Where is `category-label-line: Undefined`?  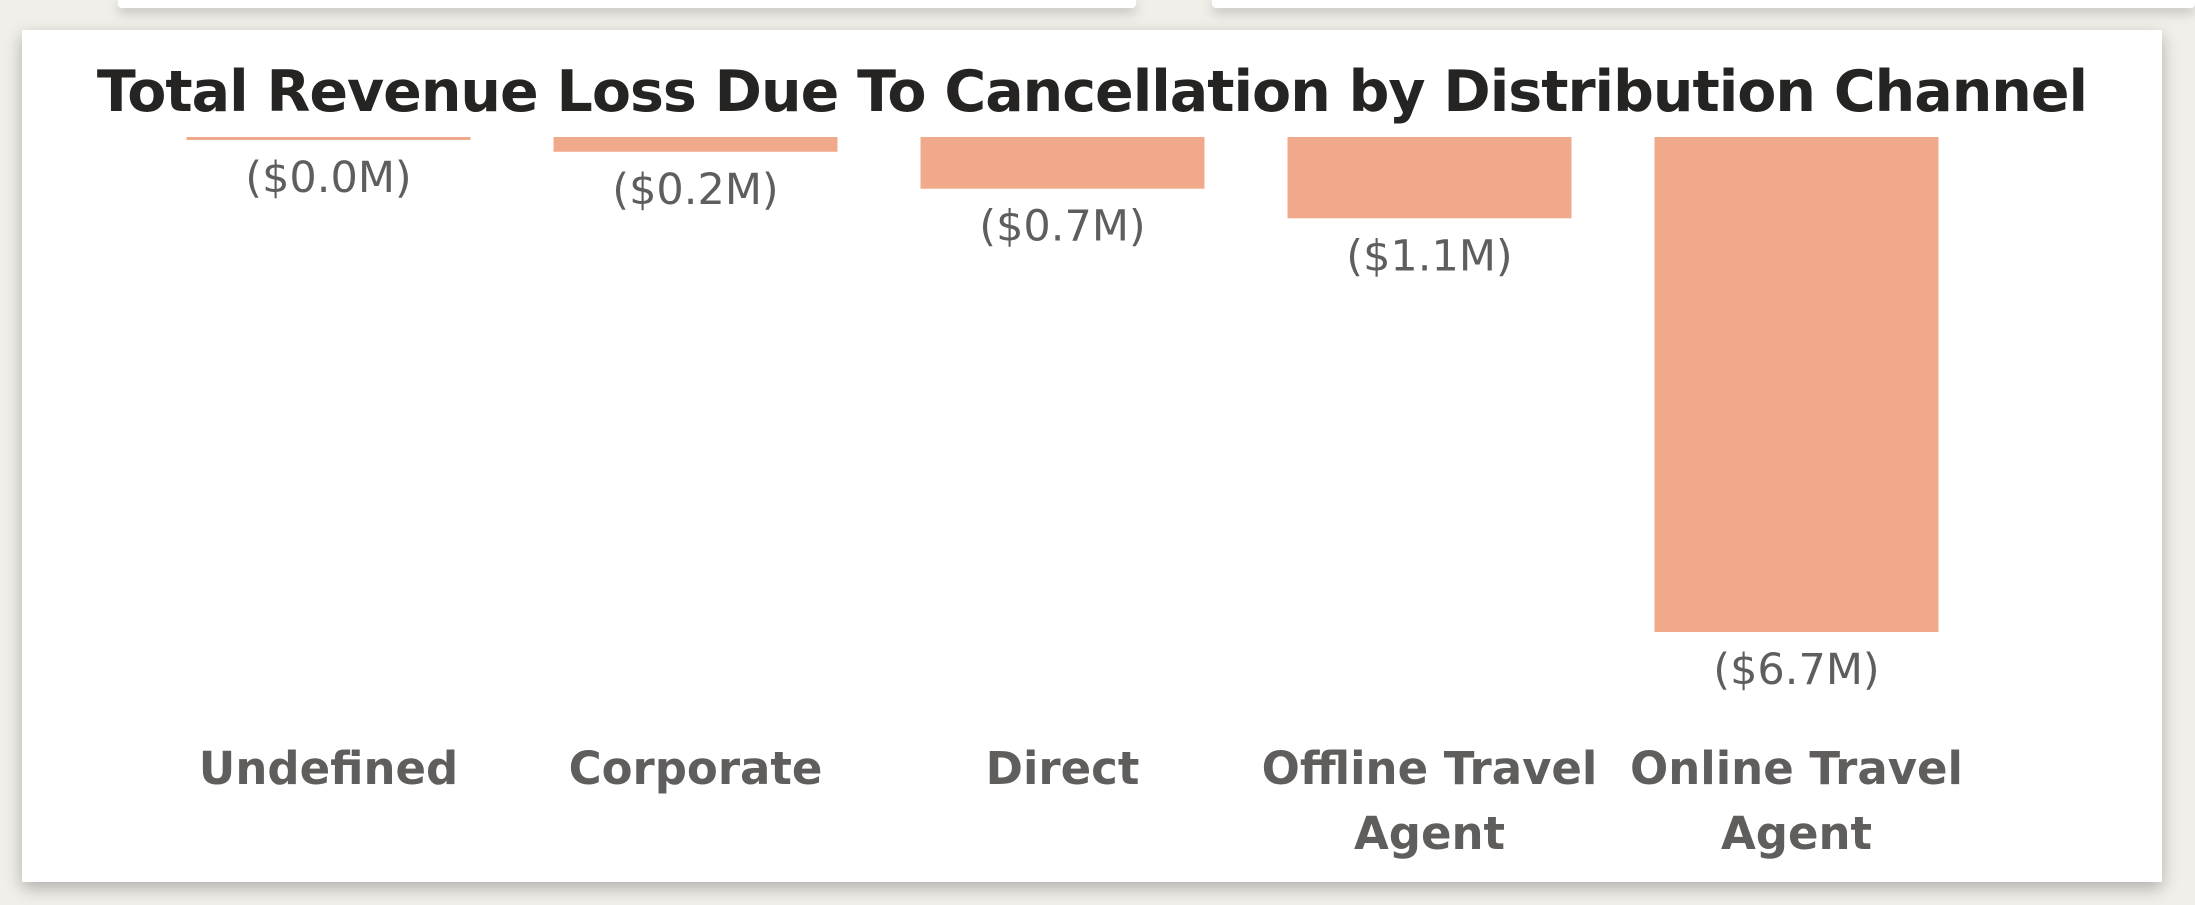 category-label-line: Undefined is located at coordinates (328, 768).